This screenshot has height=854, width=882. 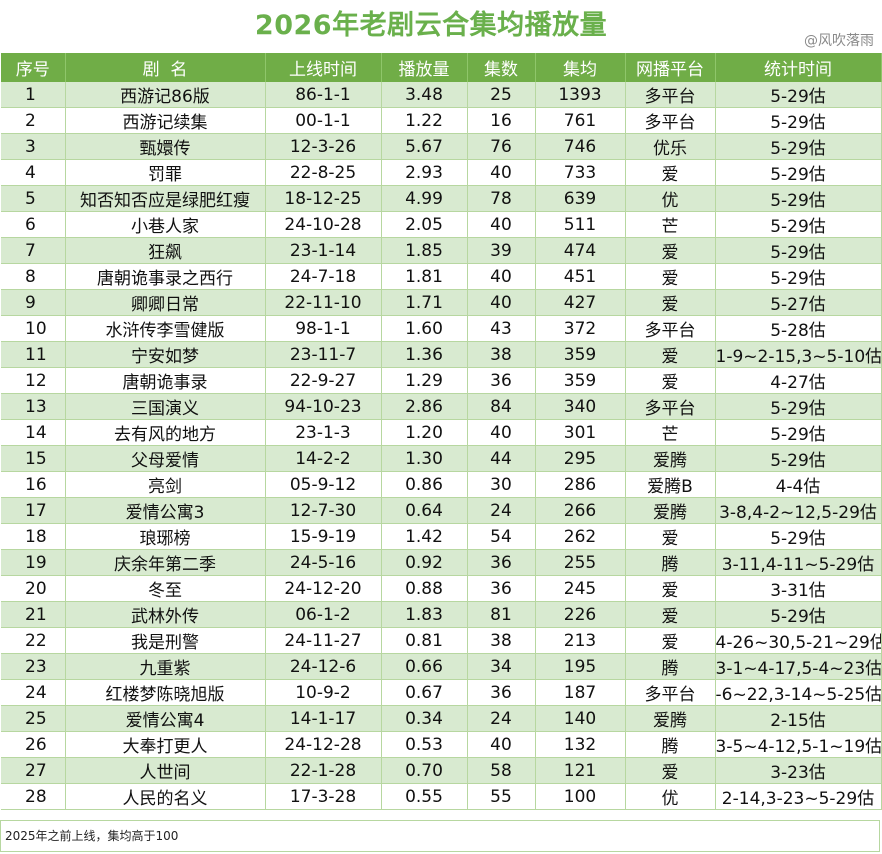 I want to click on cell-views: 2.05, so click(x=424, y=224).